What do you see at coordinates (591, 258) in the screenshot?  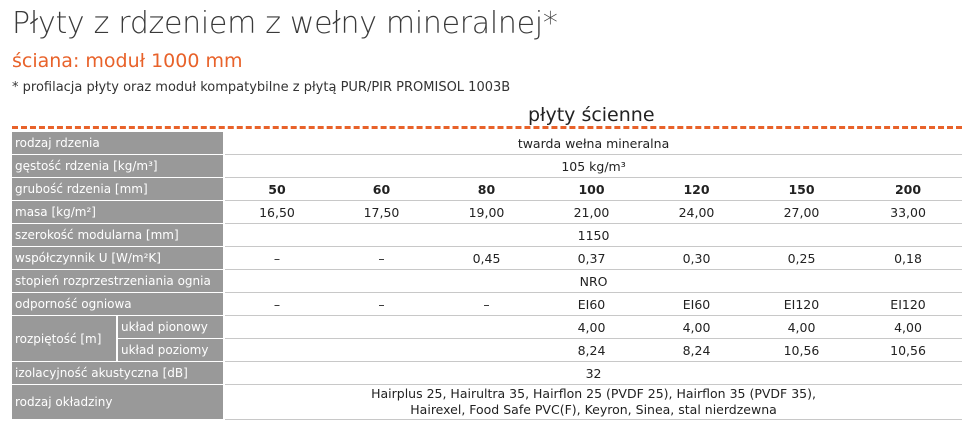 I see `cell-value: 0,37` at bounding box center [591, 258].